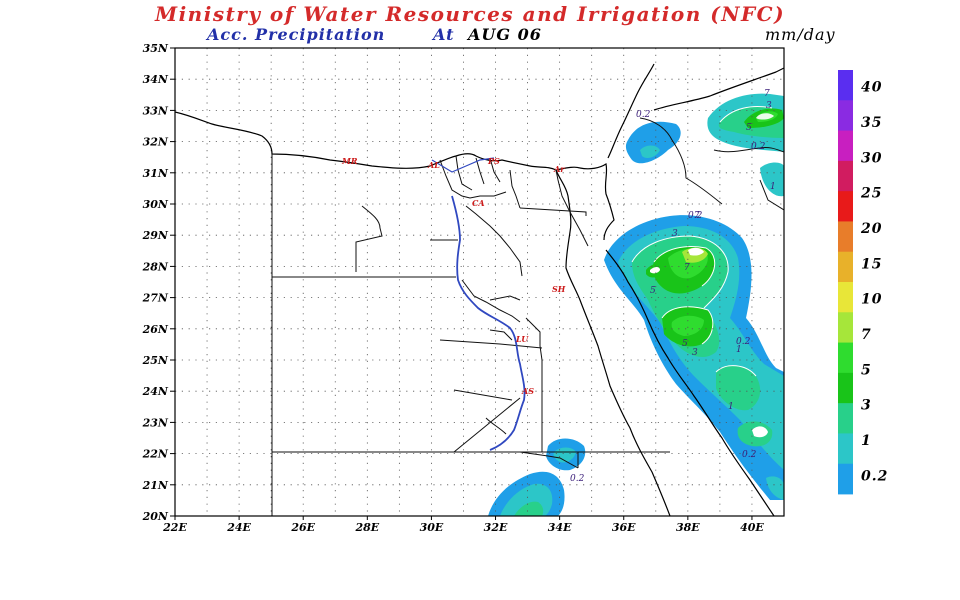 The width and height of the screenshot is (960, 600). I want to click on colorbar-label: 40, so click(871, 88).